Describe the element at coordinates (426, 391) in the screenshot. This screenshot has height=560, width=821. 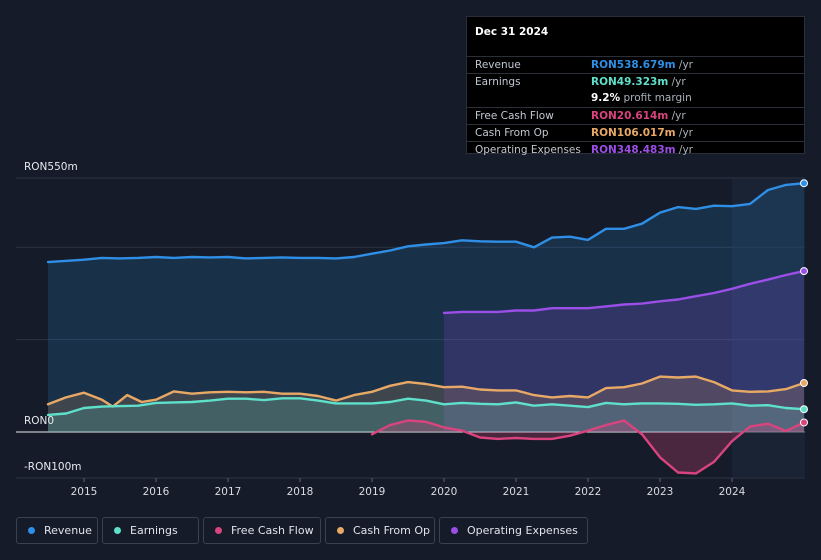
I see `line-cash-from-op` at that location.